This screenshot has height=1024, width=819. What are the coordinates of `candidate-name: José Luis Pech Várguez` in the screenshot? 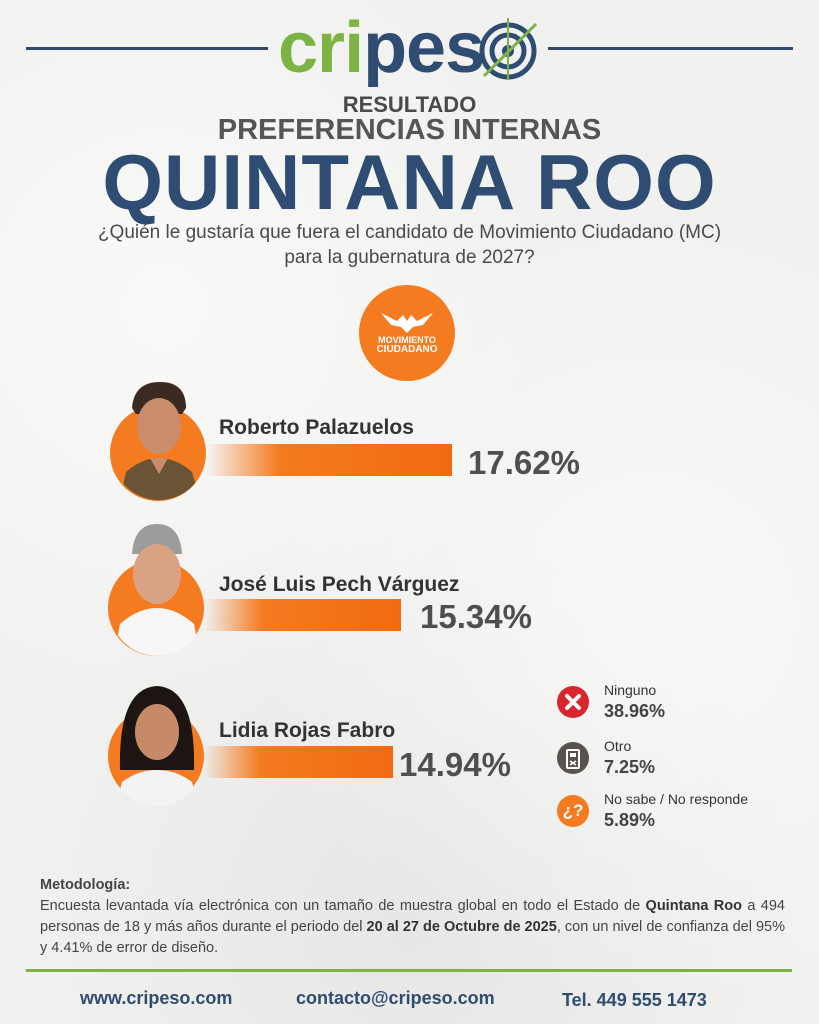 It's located at (339, 584).